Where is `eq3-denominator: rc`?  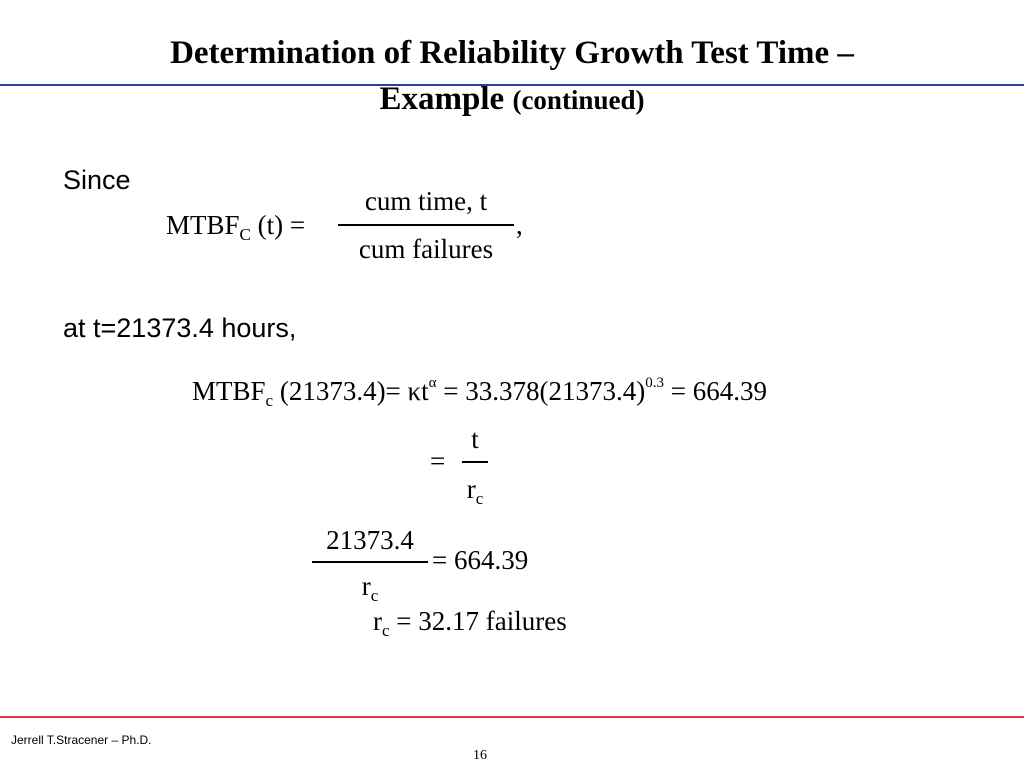 eq3-denominator: rc is located at coordinates (475, 491).